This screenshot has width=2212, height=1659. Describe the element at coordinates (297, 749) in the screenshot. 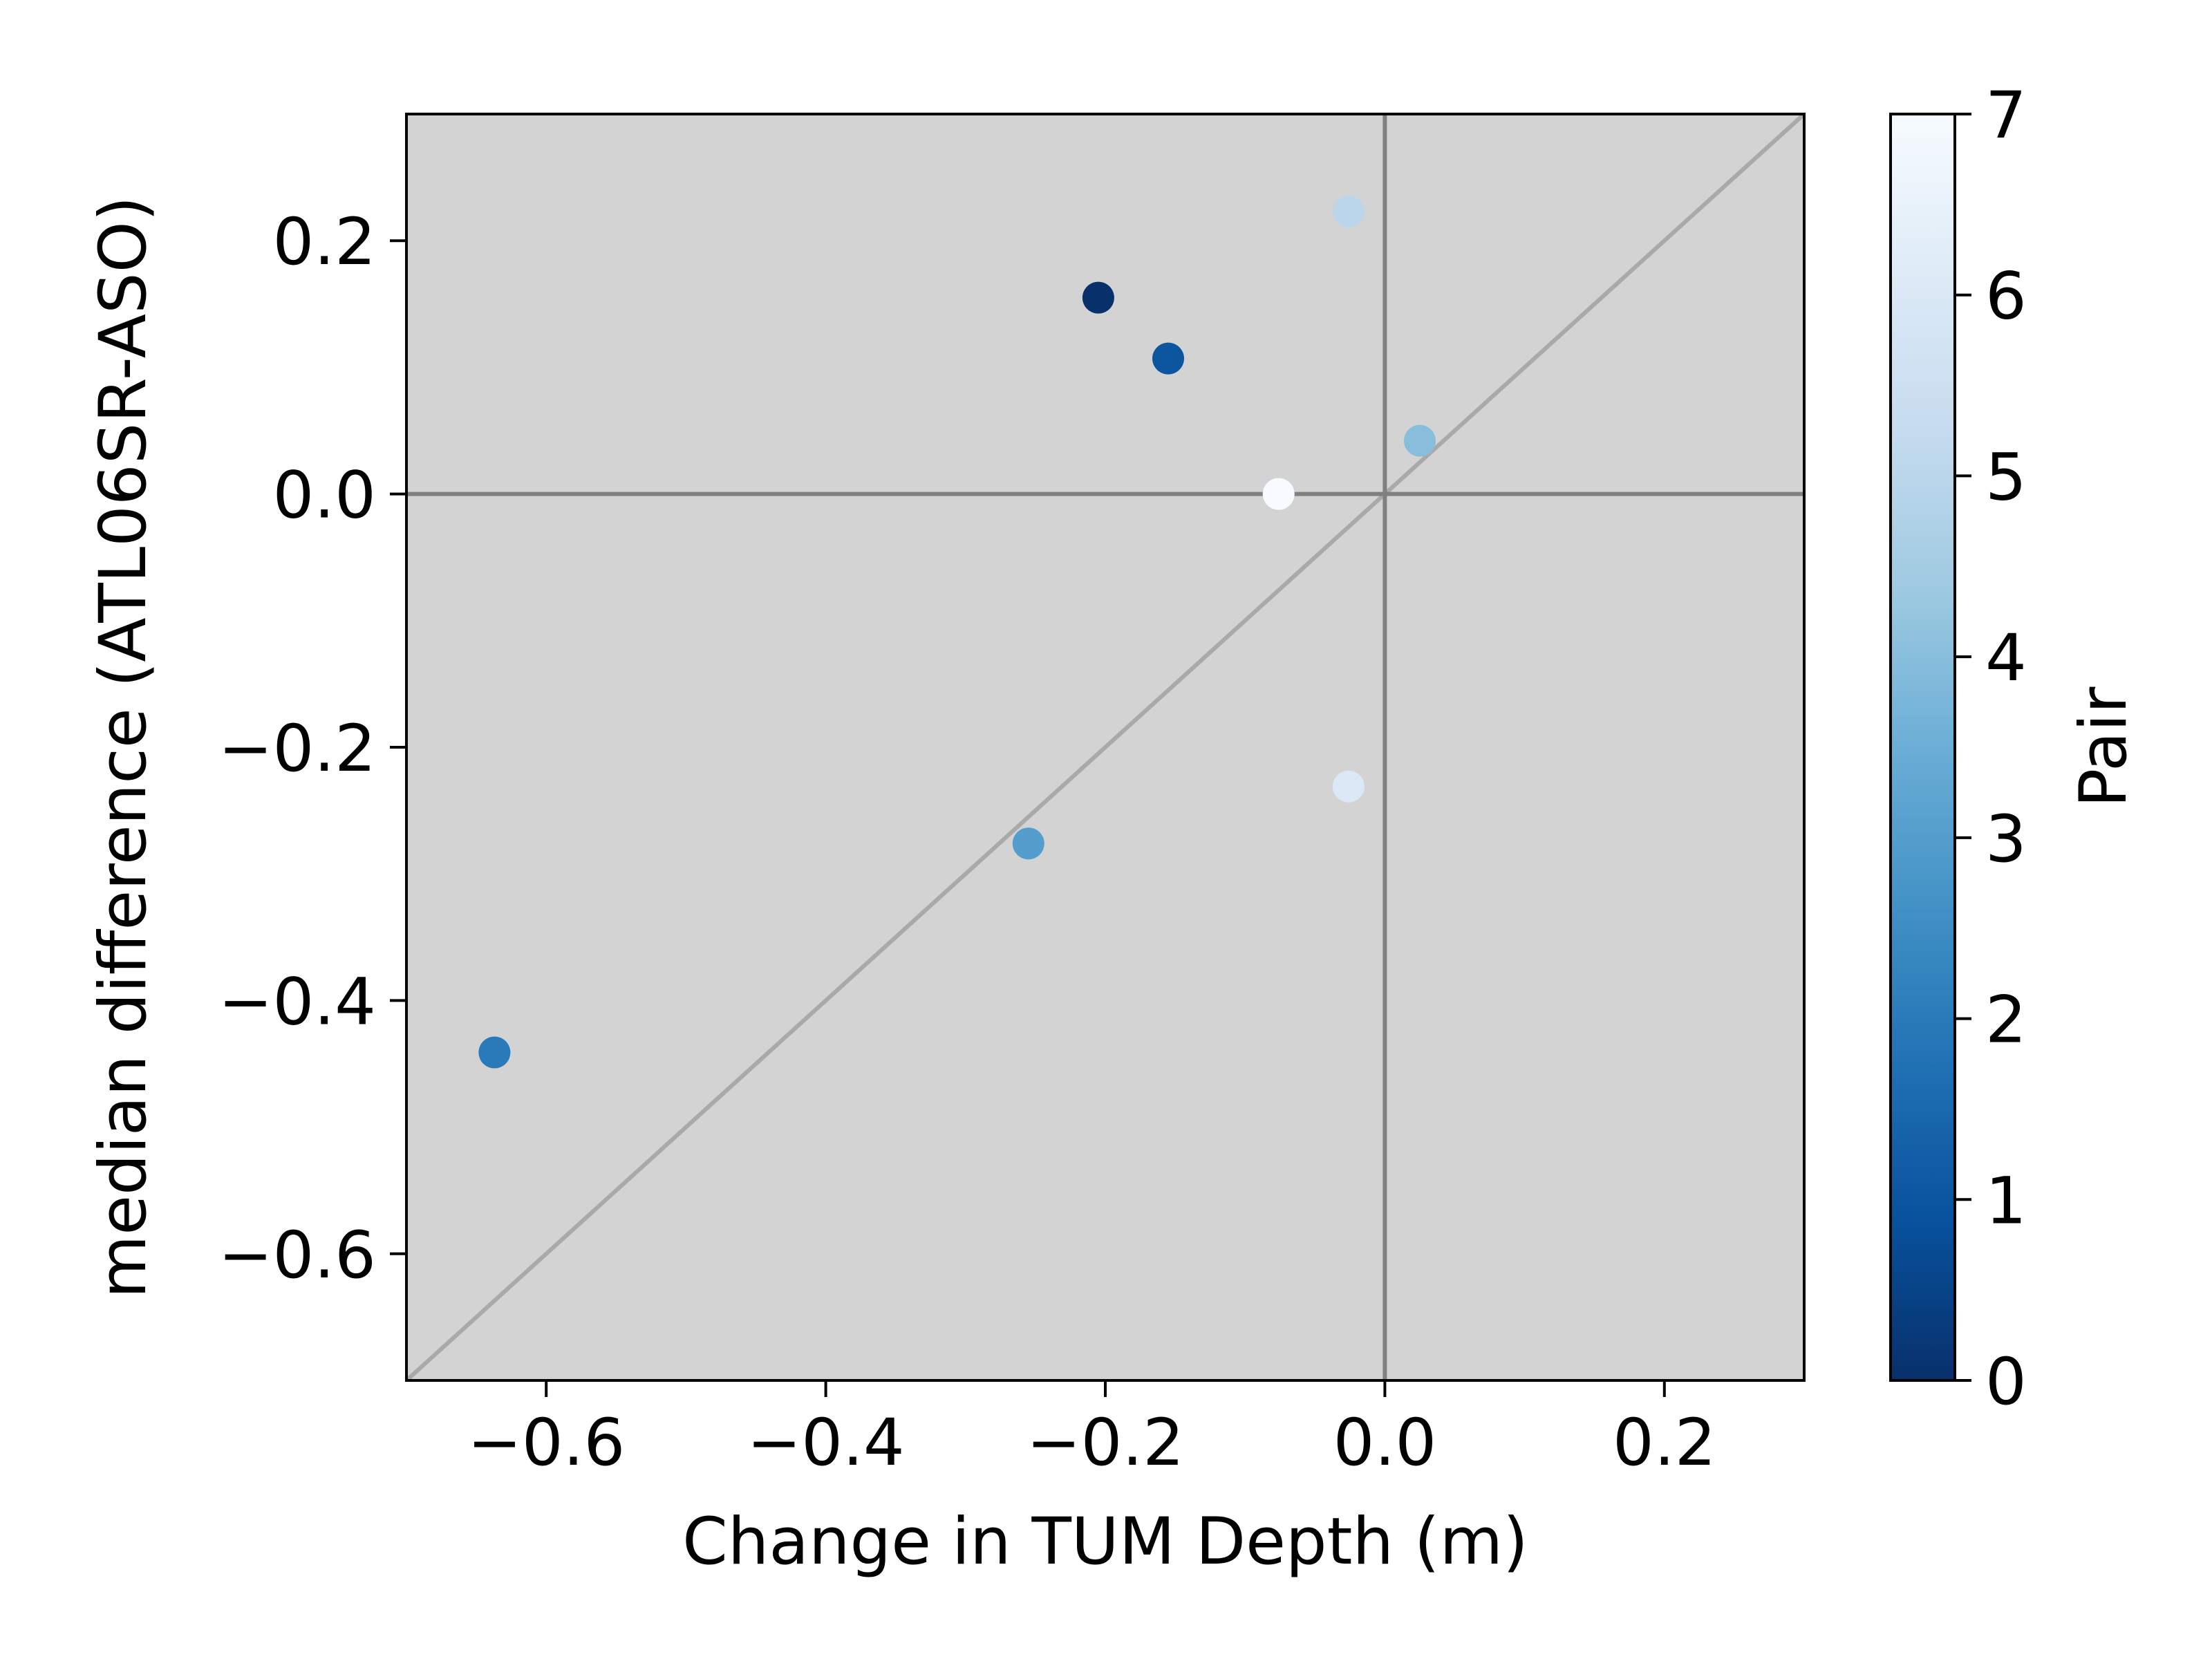

I see `y-tick-label: −0.2` at that location.